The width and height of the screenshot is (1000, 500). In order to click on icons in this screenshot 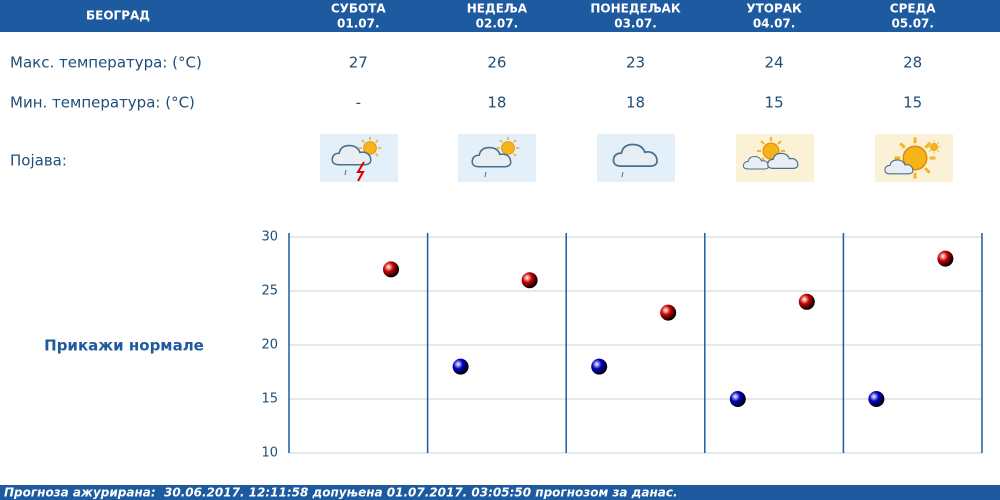, I will do `click(636, 158)`.